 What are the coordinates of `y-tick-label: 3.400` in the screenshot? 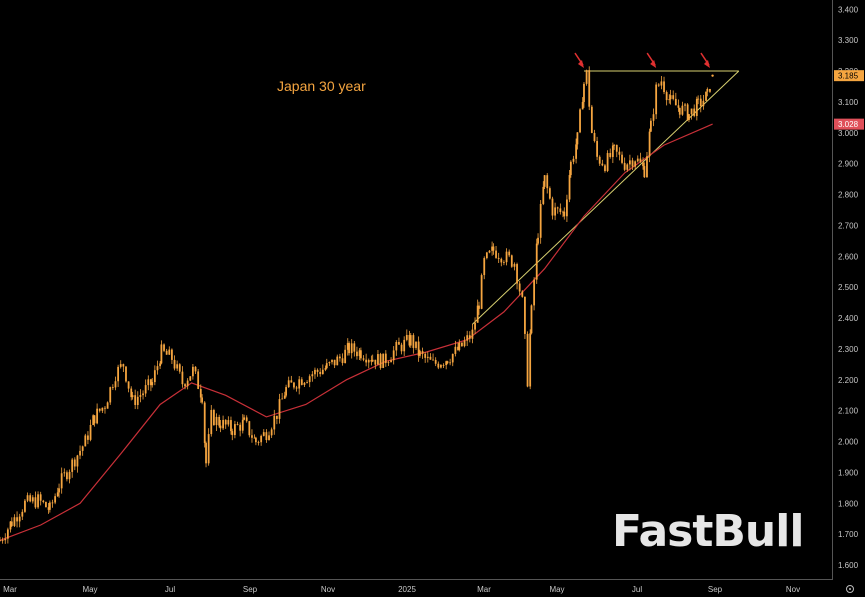 It's located at (848, 9).